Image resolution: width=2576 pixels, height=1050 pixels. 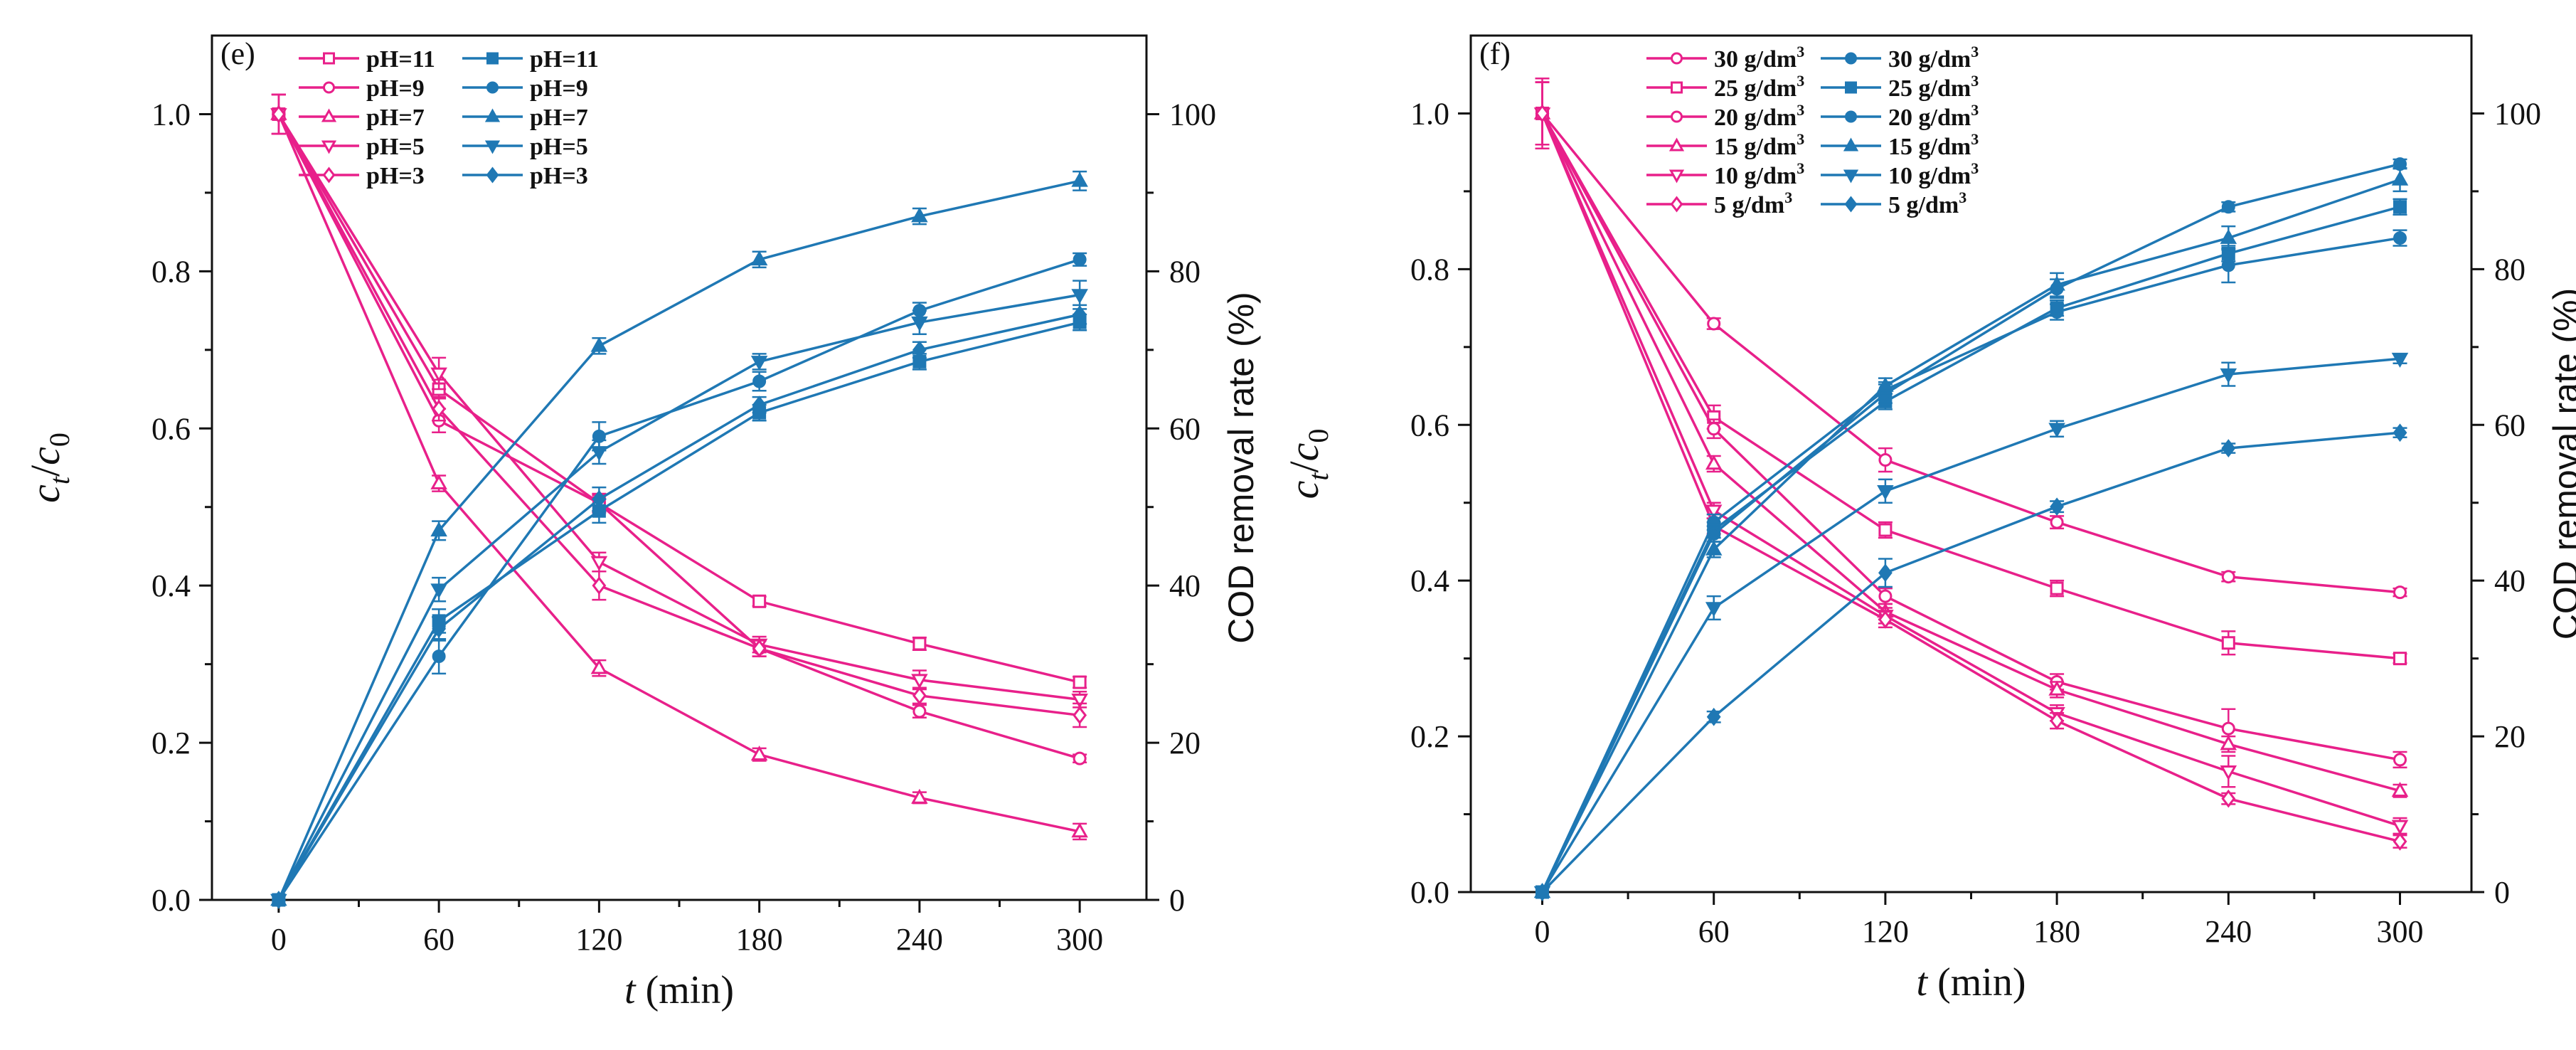 What do you see at coordinates (2502, 892) in the screenshot?
I see `y-right-tick-label: 0` at bounding box center [2502, 892].